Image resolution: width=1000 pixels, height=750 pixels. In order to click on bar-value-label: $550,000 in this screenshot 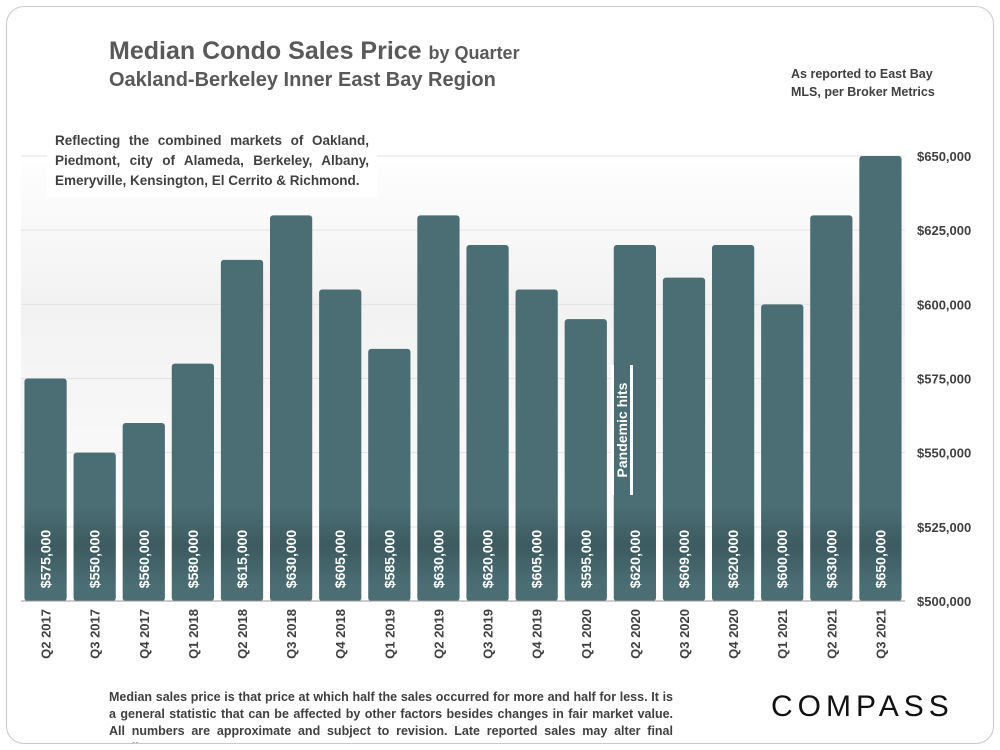, I will do `click(95, 559)`.